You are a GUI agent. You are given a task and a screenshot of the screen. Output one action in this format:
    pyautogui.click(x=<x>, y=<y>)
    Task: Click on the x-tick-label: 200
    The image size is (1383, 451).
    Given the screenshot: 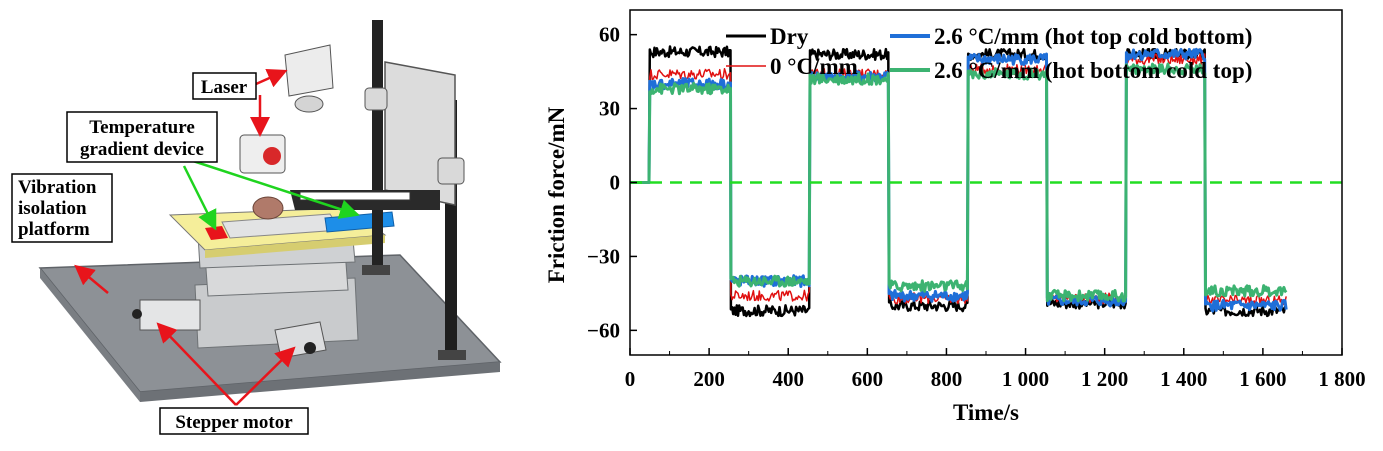 What is the action you would take?
    pyautogui.click(x=709, y=379)
    